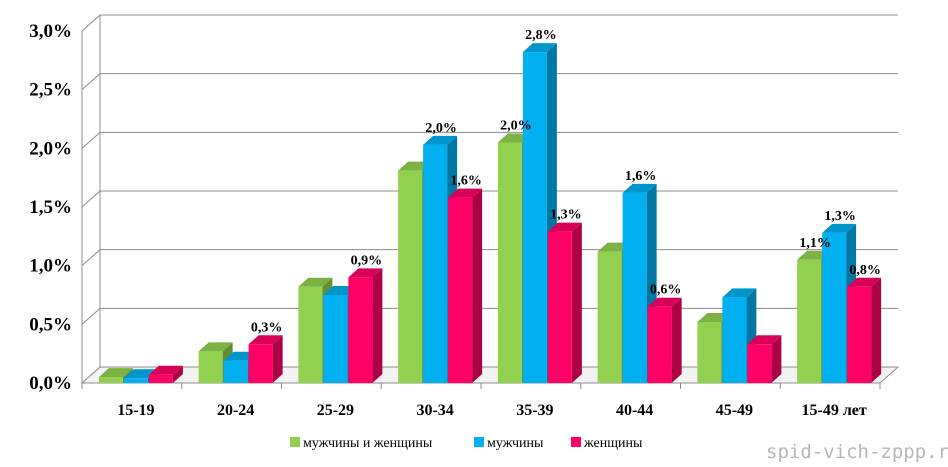 This screenshot has height=467, width=948. What do you see at coordinates (434, 410) in the screenshot?
I see `x-tick-label: 30-34` at bounding box center [434, 410].